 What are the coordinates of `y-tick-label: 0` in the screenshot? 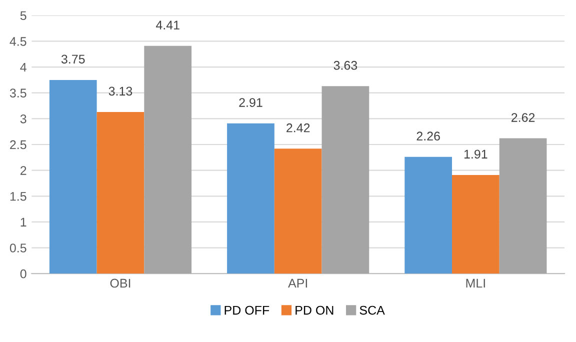 It's located at (23, 273).